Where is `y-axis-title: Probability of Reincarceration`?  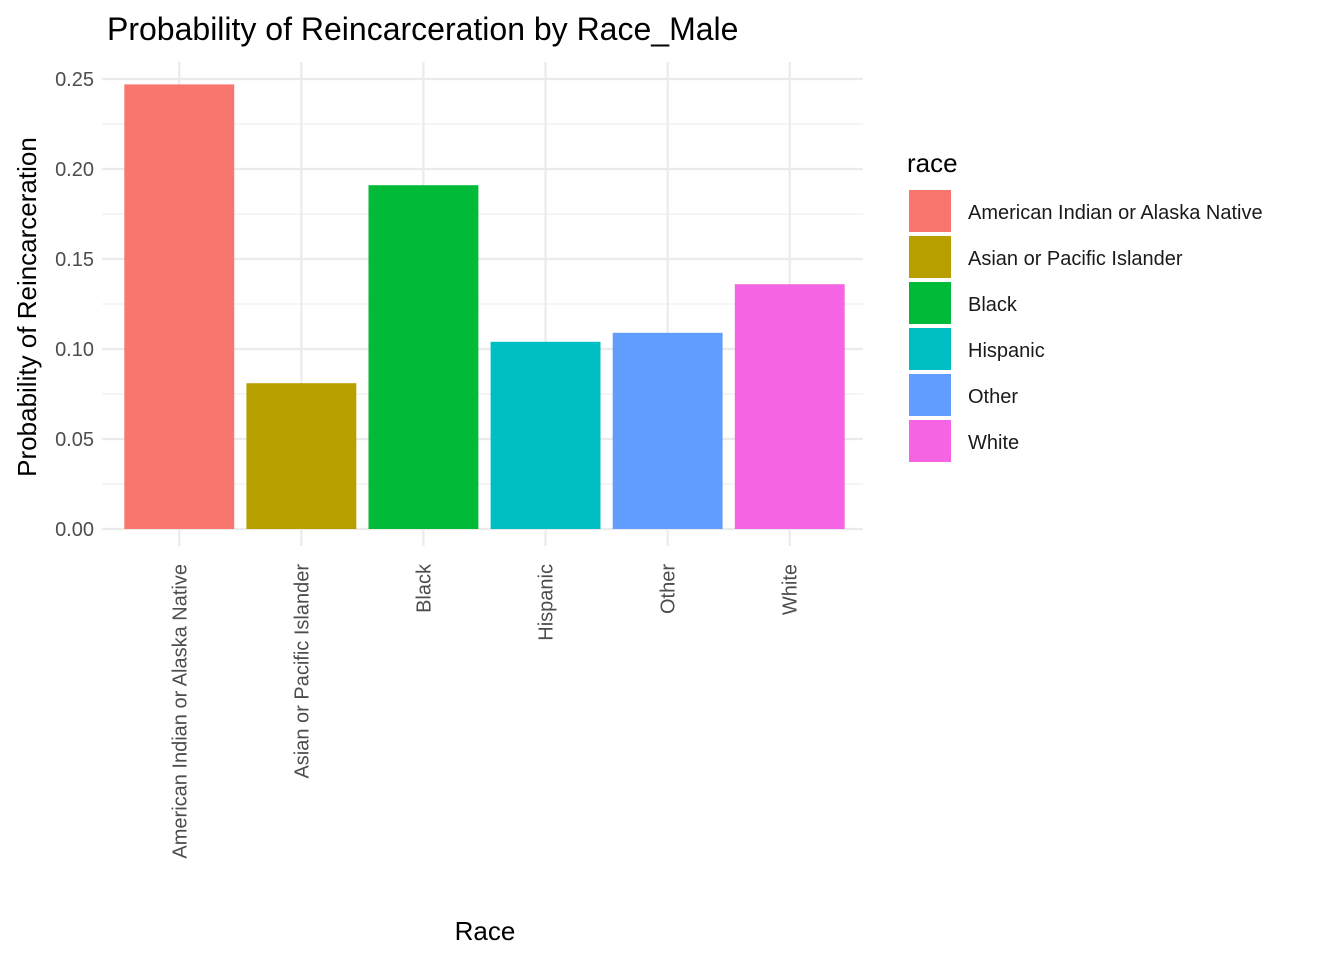 y-axis-title: Probability of Reincarceration is located at coordinates (27, 307).